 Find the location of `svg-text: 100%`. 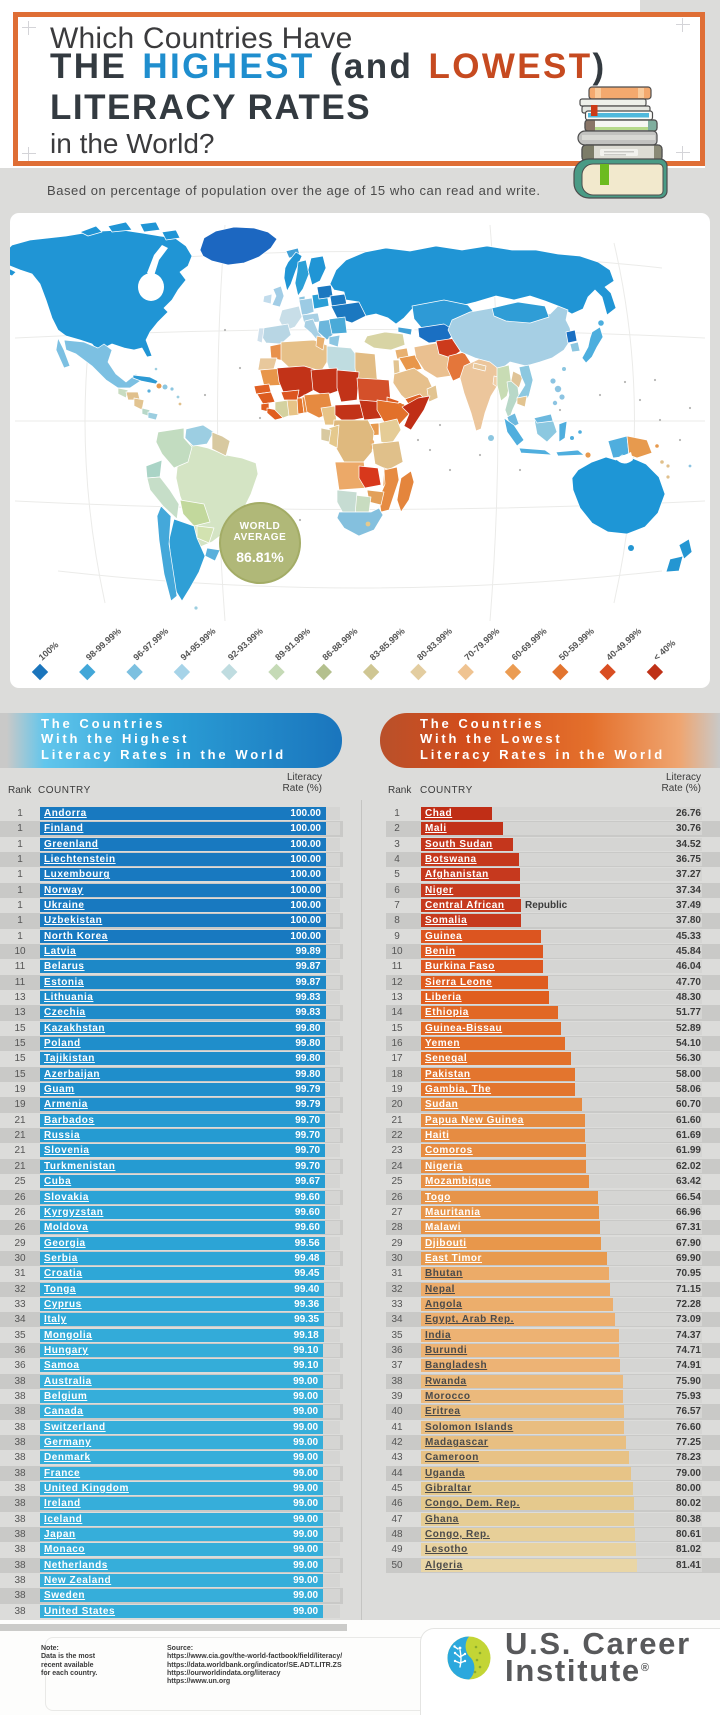

svg-text: 100% is located at coordinates (49, 651).